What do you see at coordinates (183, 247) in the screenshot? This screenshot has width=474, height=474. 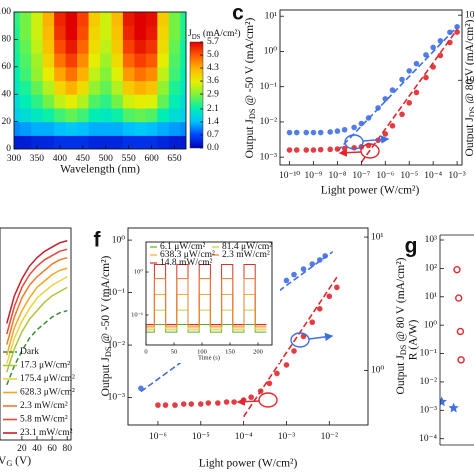 I see `legend-label: 6.1 μW/cm²` at bounding box center [183, 247].